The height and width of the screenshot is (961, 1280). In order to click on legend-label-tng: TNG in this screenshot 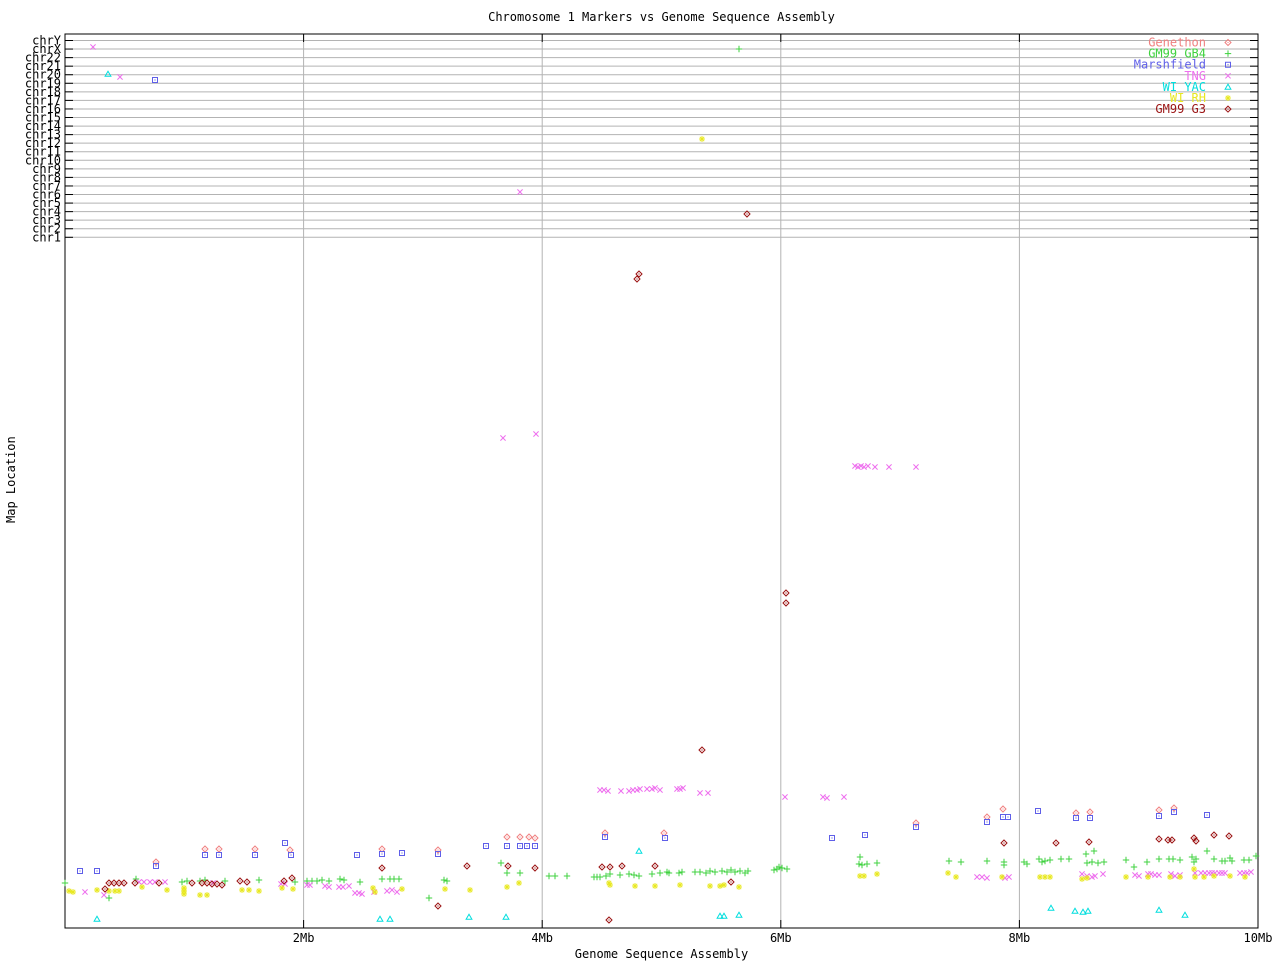, I will do `click(1195, 76)`.